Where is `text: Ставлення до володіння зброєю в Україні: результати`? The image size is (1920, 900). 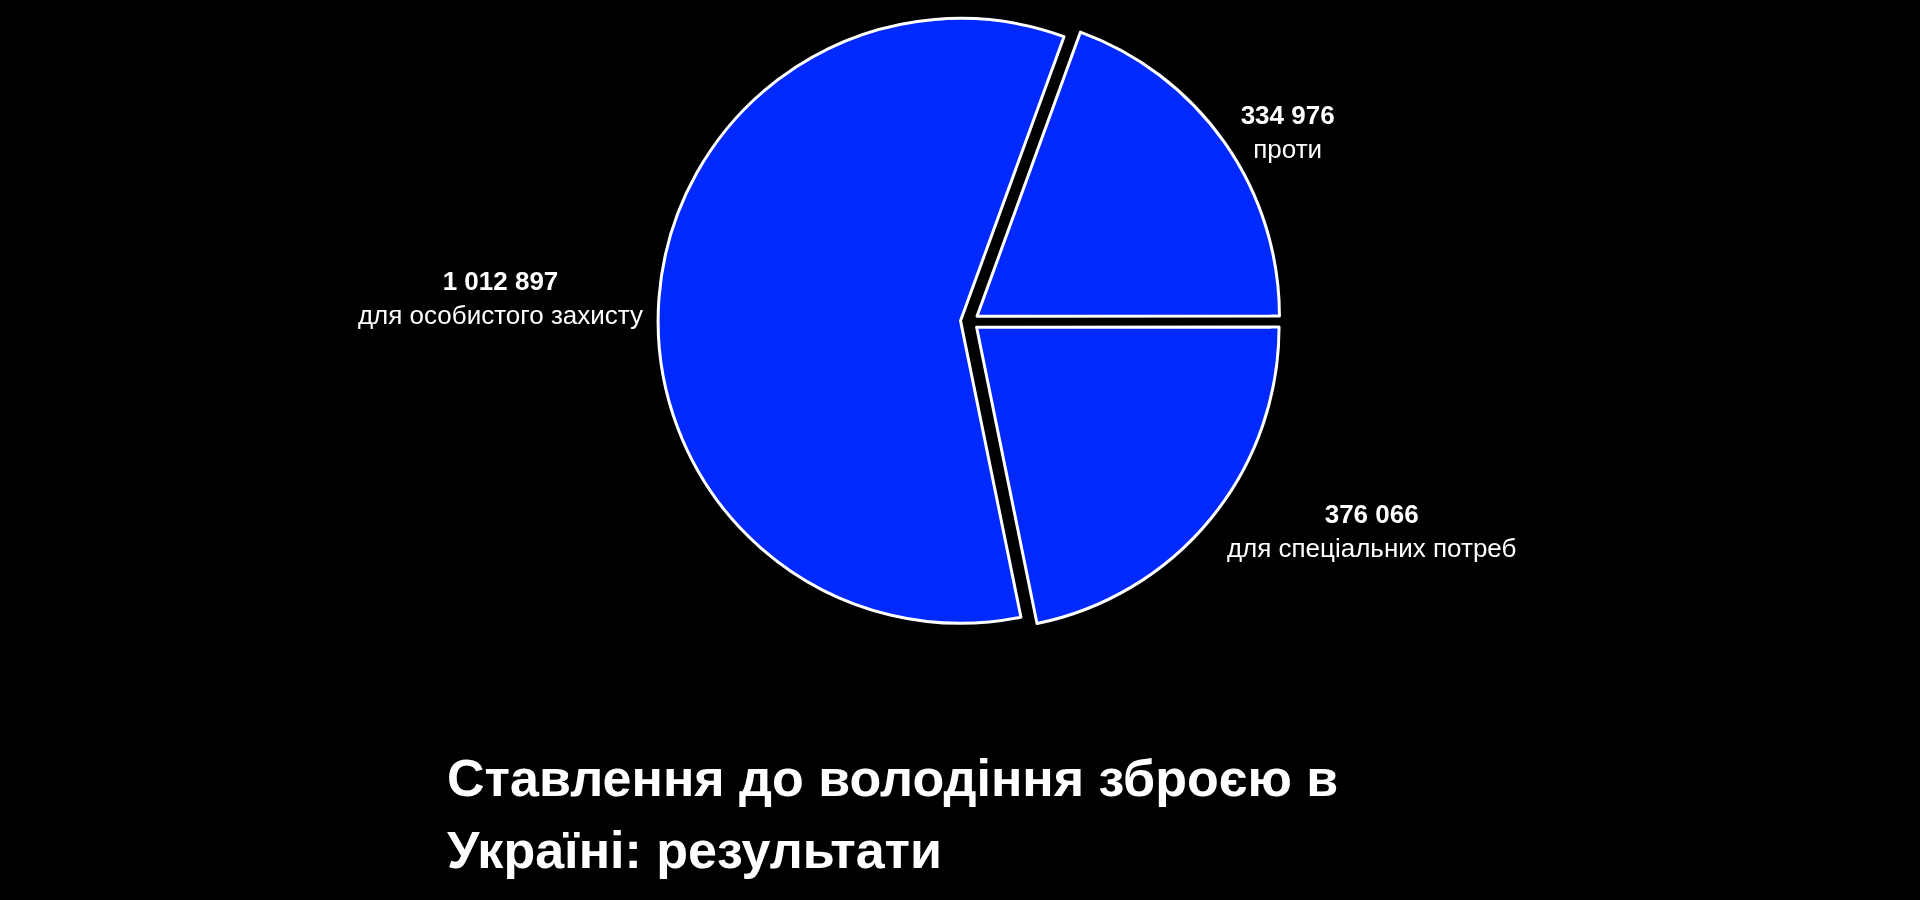 text: Ставлення до володіння зброєю в Україні: результати is located at coordinates (893, 814).